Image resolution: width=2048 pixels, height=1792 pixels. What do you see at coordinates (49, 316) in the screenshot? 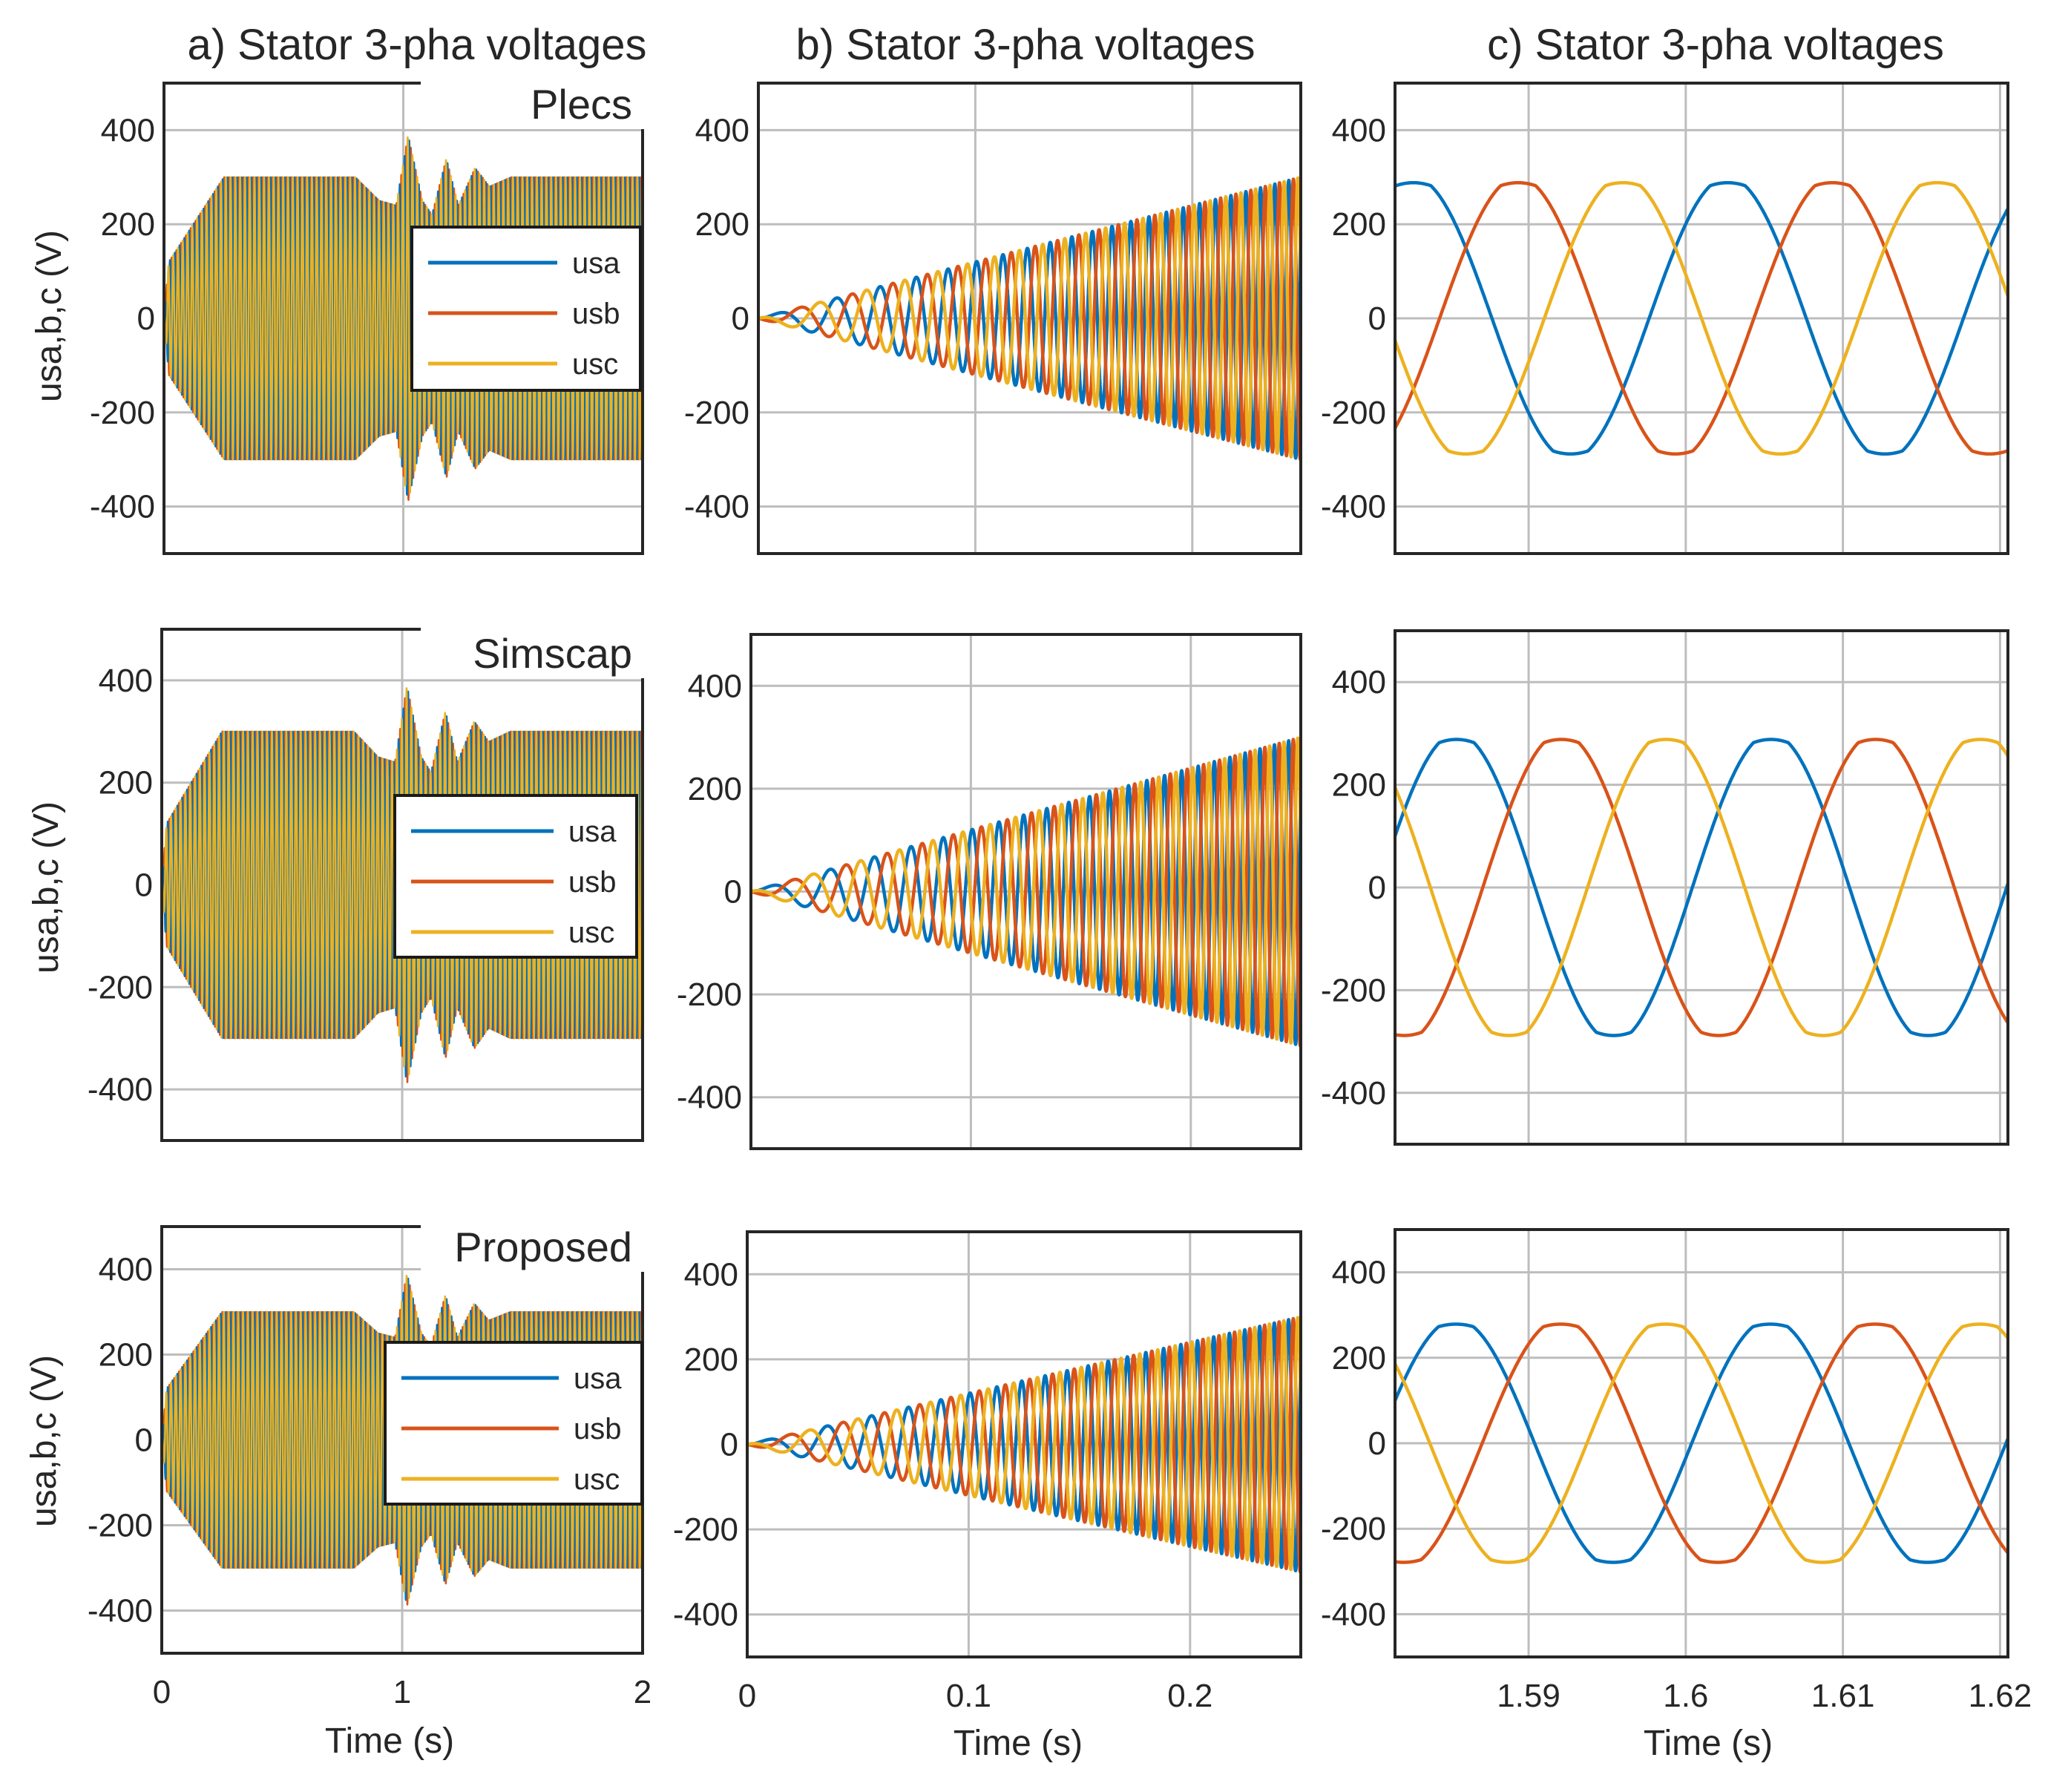
I see `y-axis-label-row-1: usa,b,c (V)` at bounding box center [49, 316].